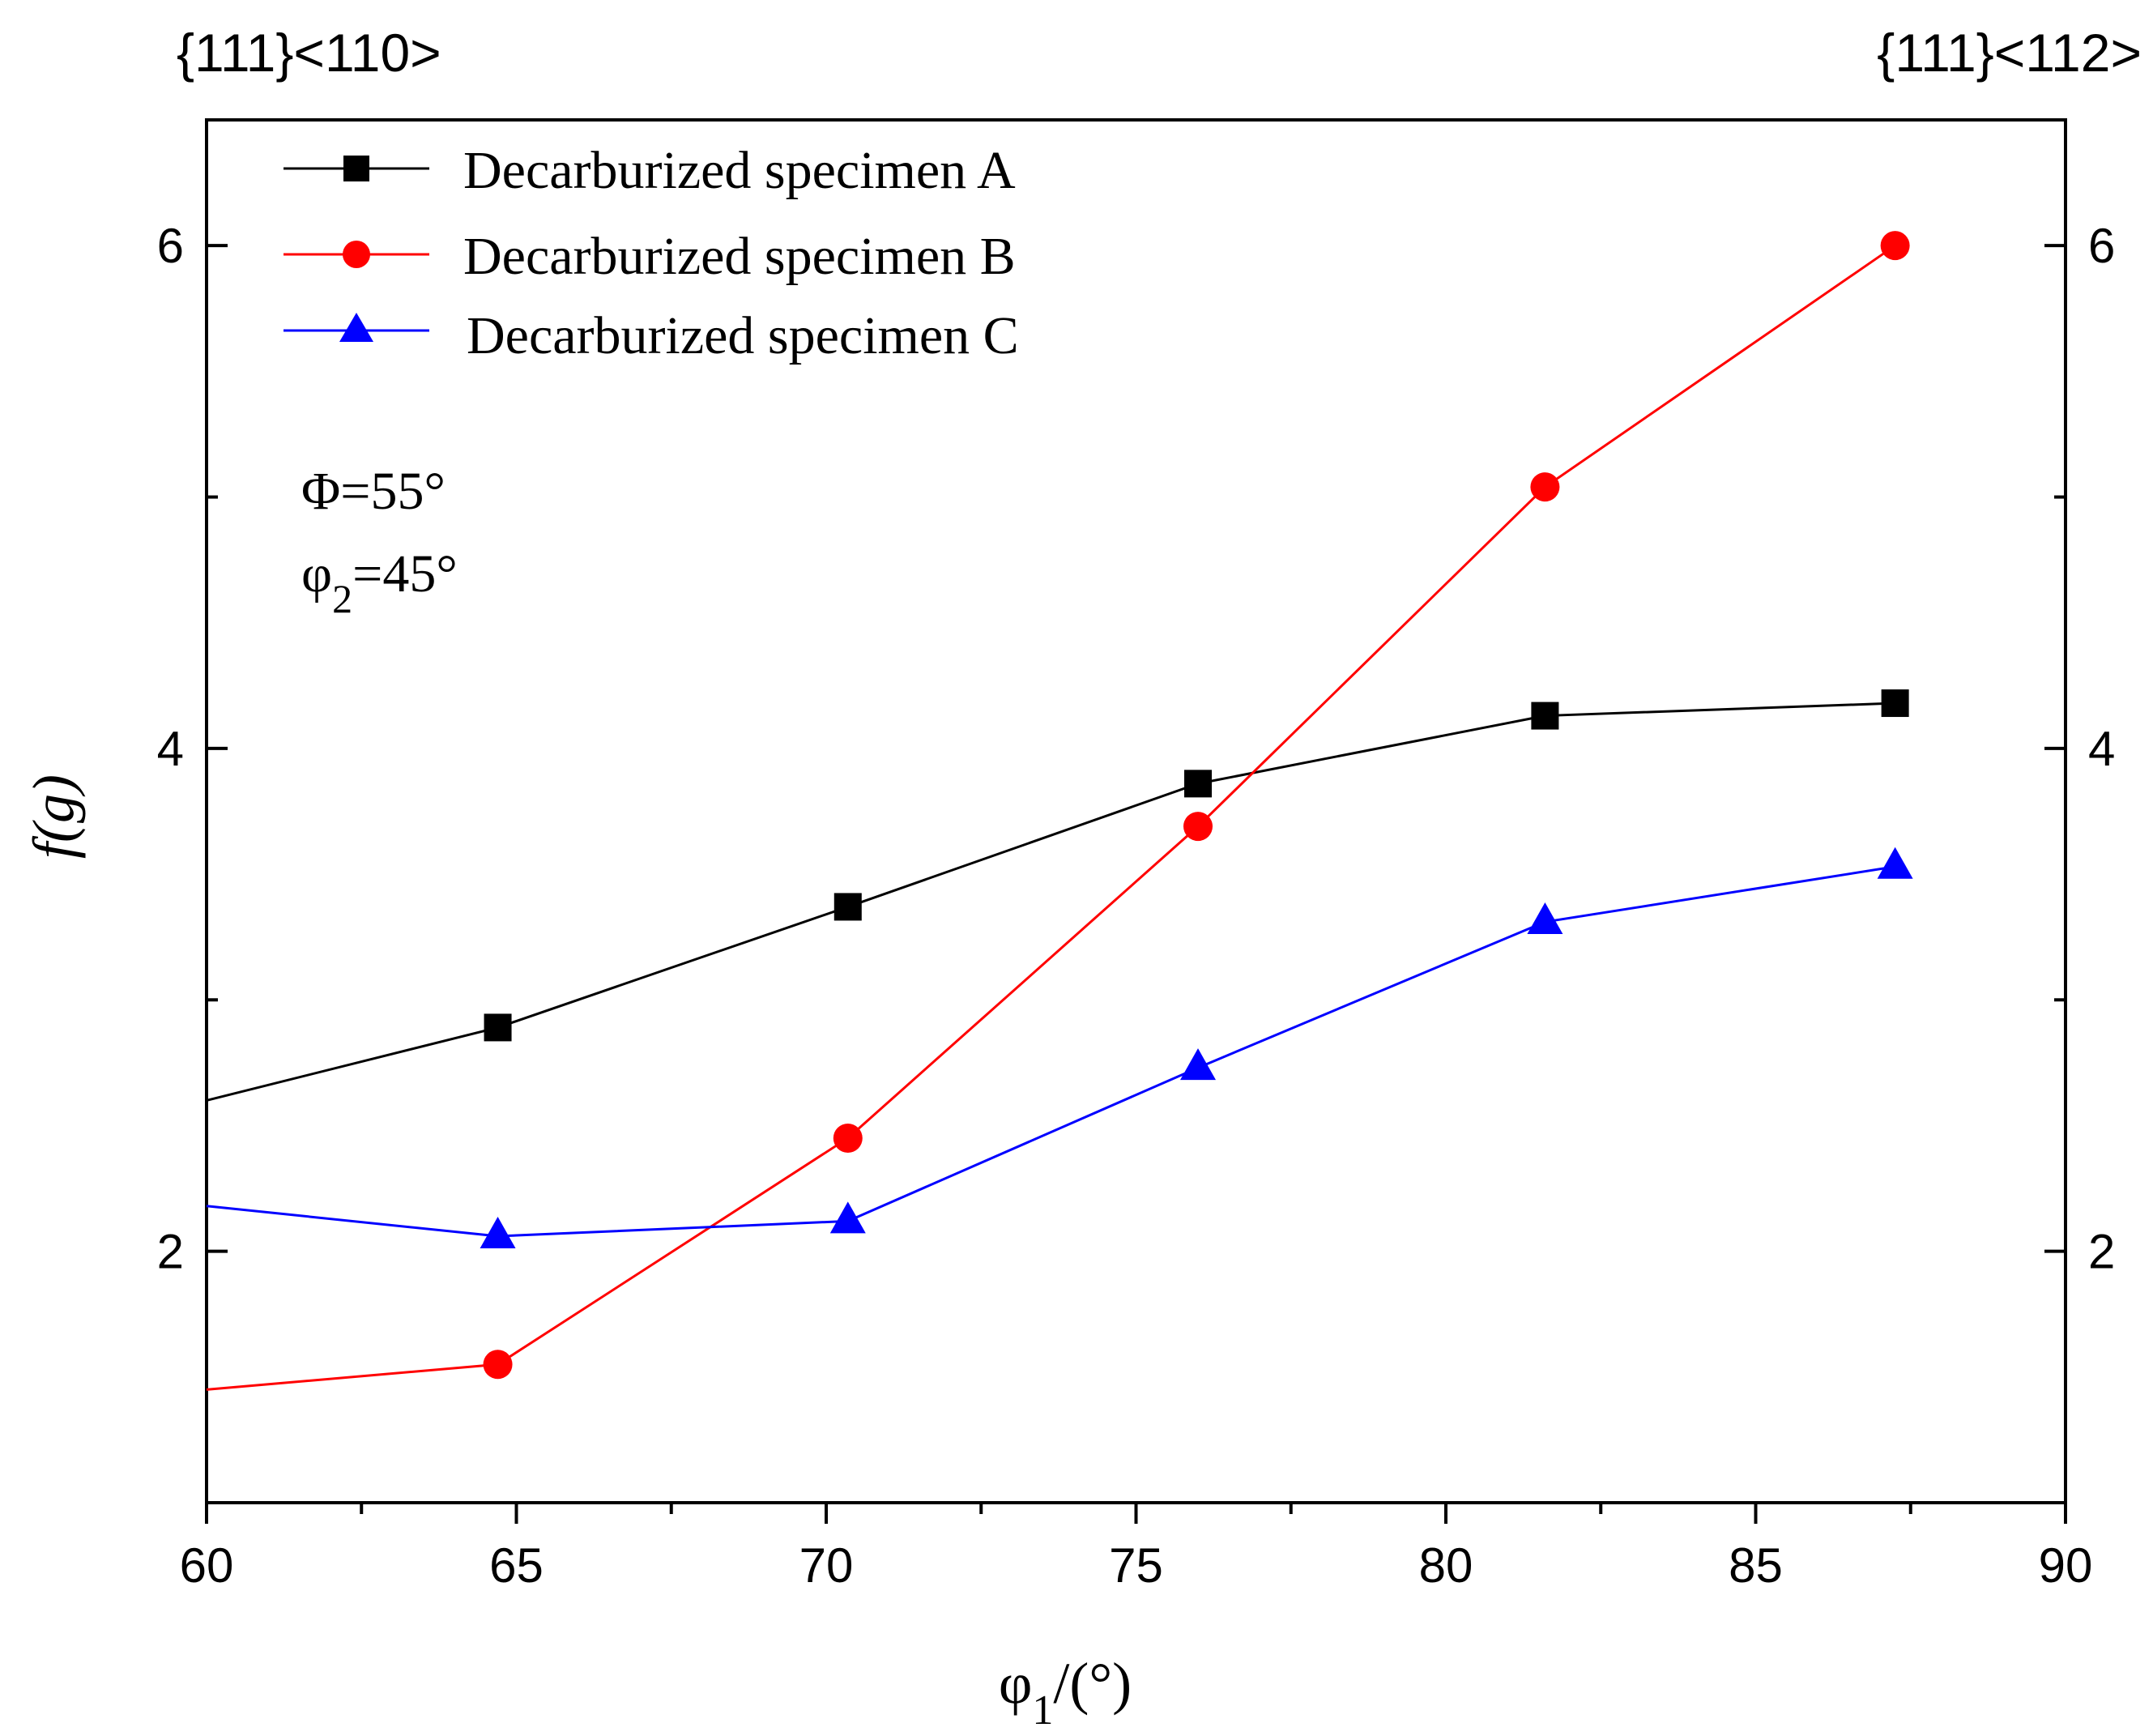 The image size is (2153, 1736). What do you see at coordinates (2101, 1252) in the screenshot?
I see `y-tick-label-right: 2` at bounding box center [2101, 1252].